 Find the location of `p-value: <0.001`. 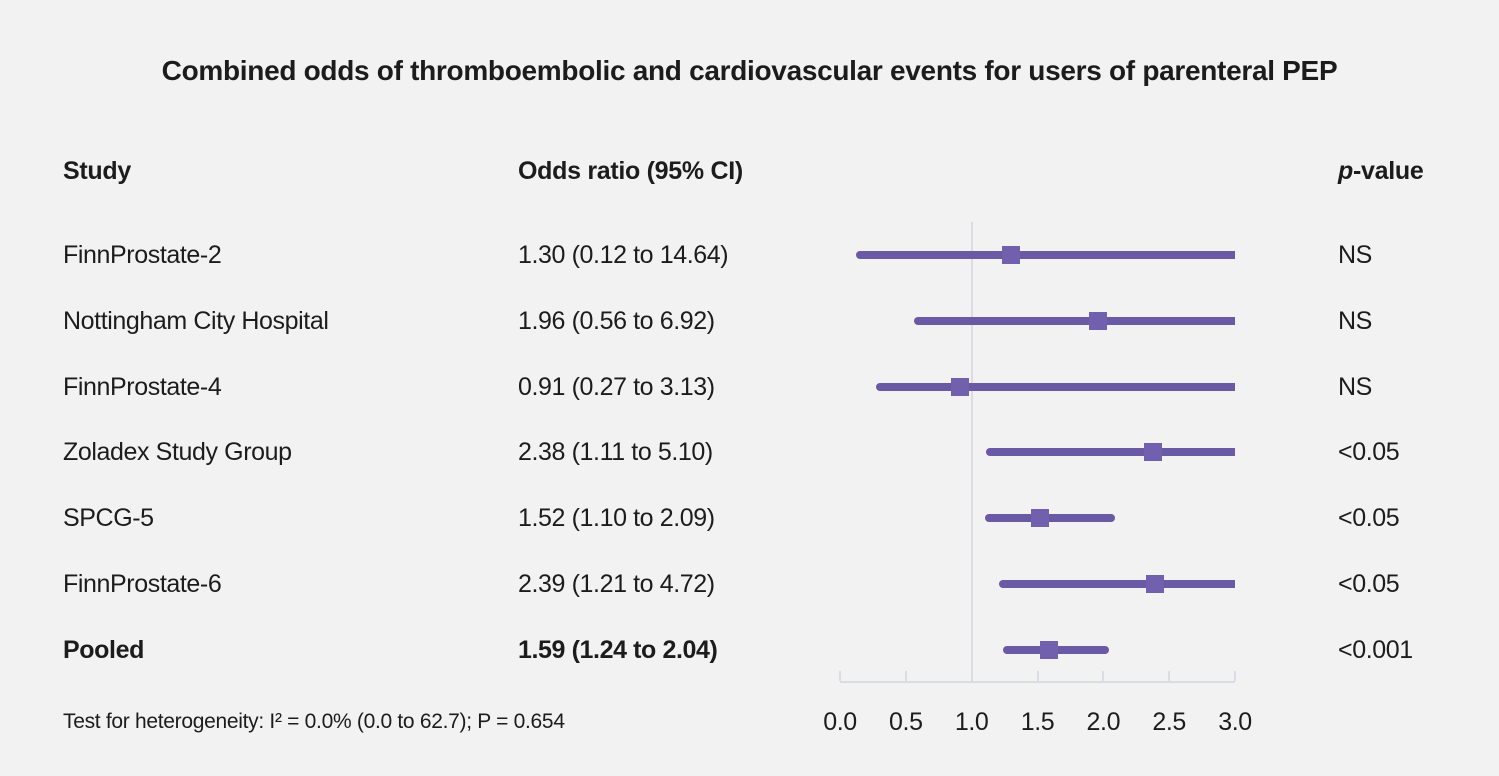

p-value: <0.001 is located at coordinates (1375, 649).